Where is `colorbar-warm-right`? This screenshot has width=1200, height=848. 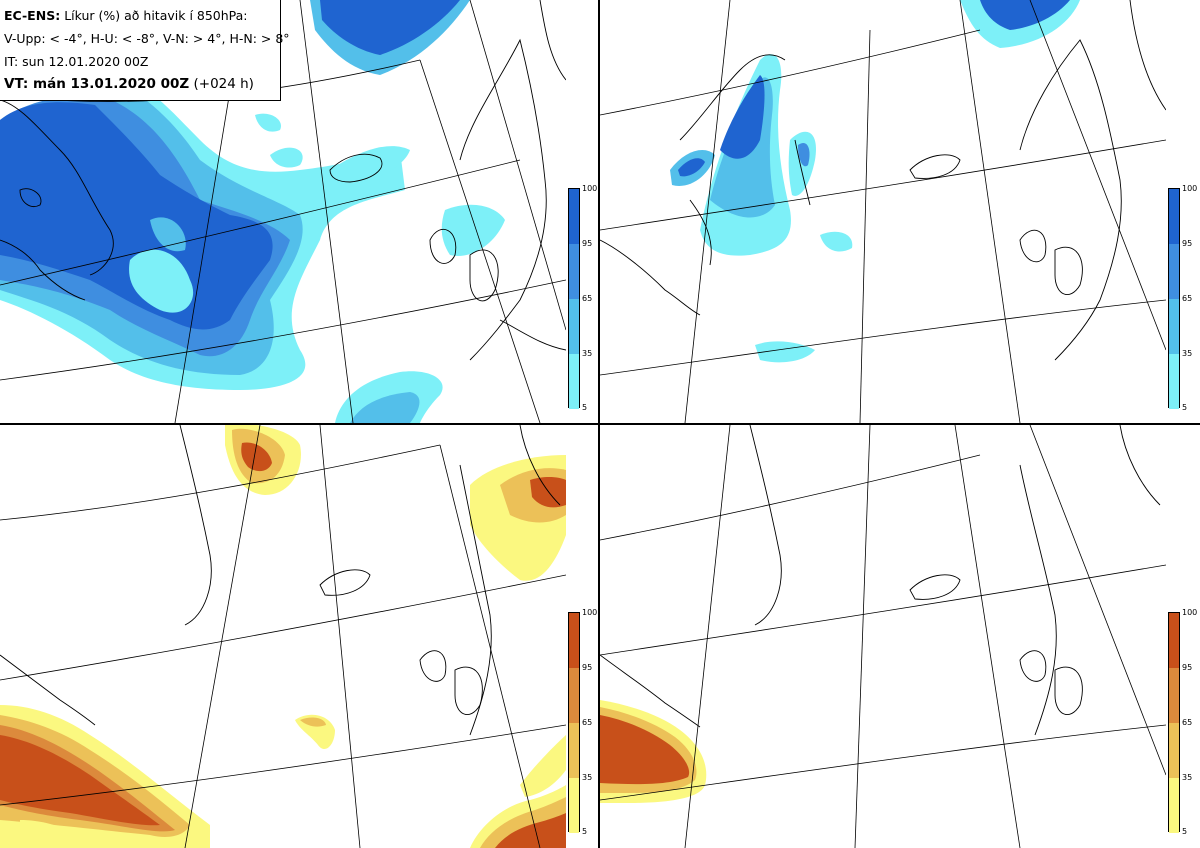 colorbar-warm-right is located at coordinates (1174, 722).